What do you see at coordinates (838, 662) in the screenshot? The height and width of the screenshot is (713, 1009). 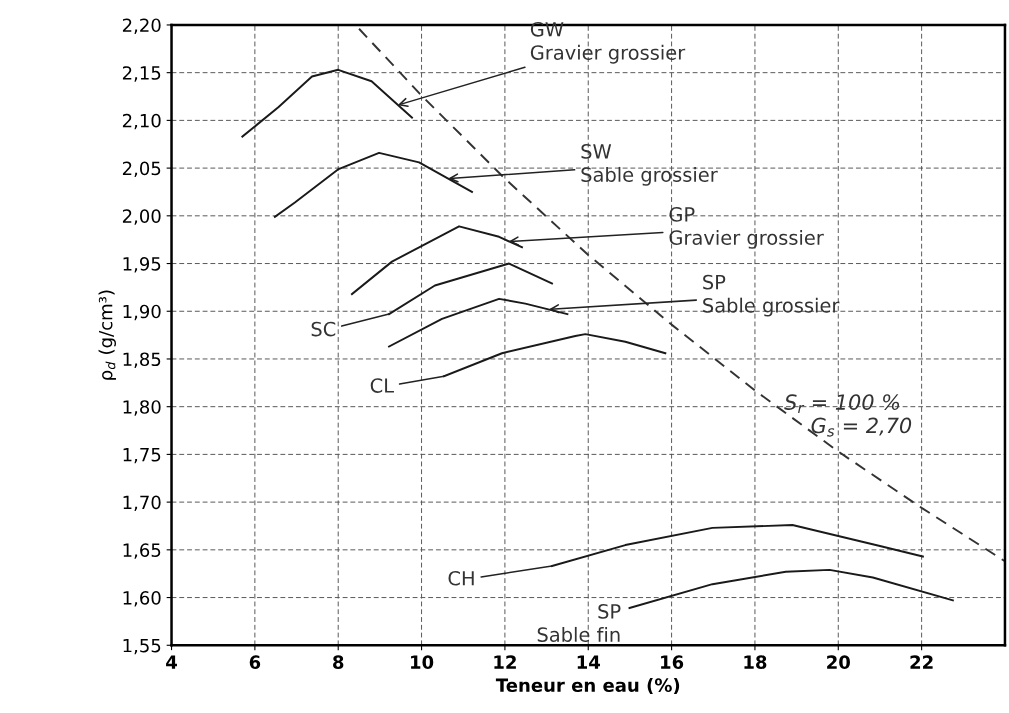 I see `x-tick-label: 20` at bounding box center [838, 662].